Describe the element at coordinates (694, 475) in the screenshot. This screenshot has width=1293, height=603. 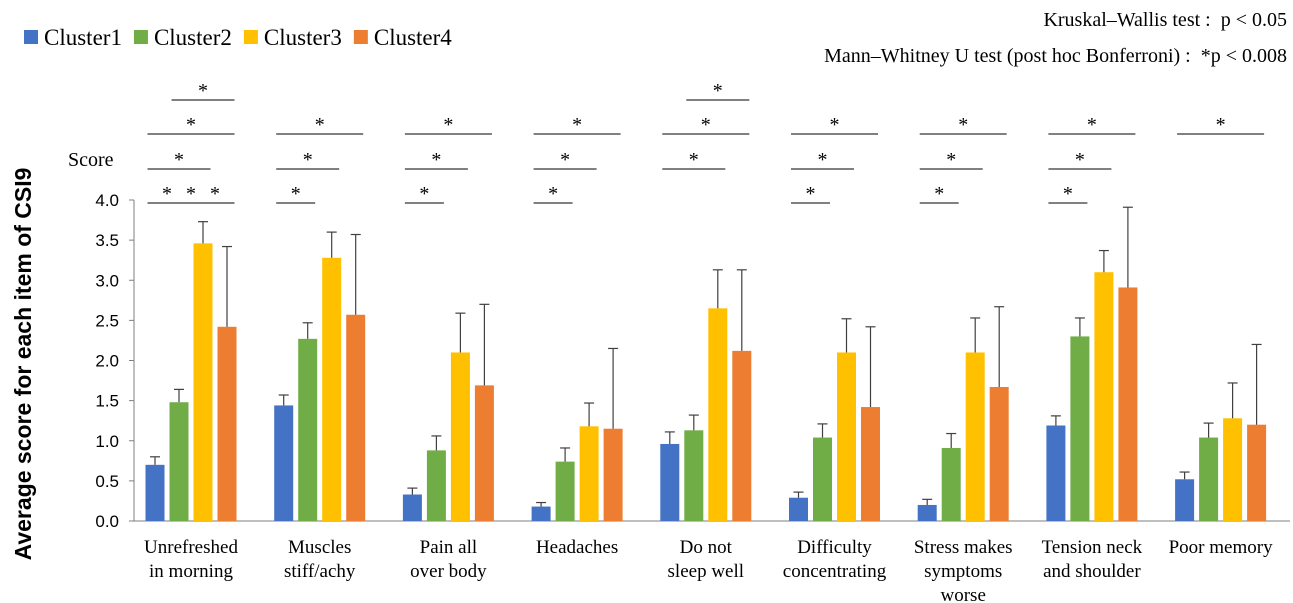
I see `bar-cluster2-item5` at that location.